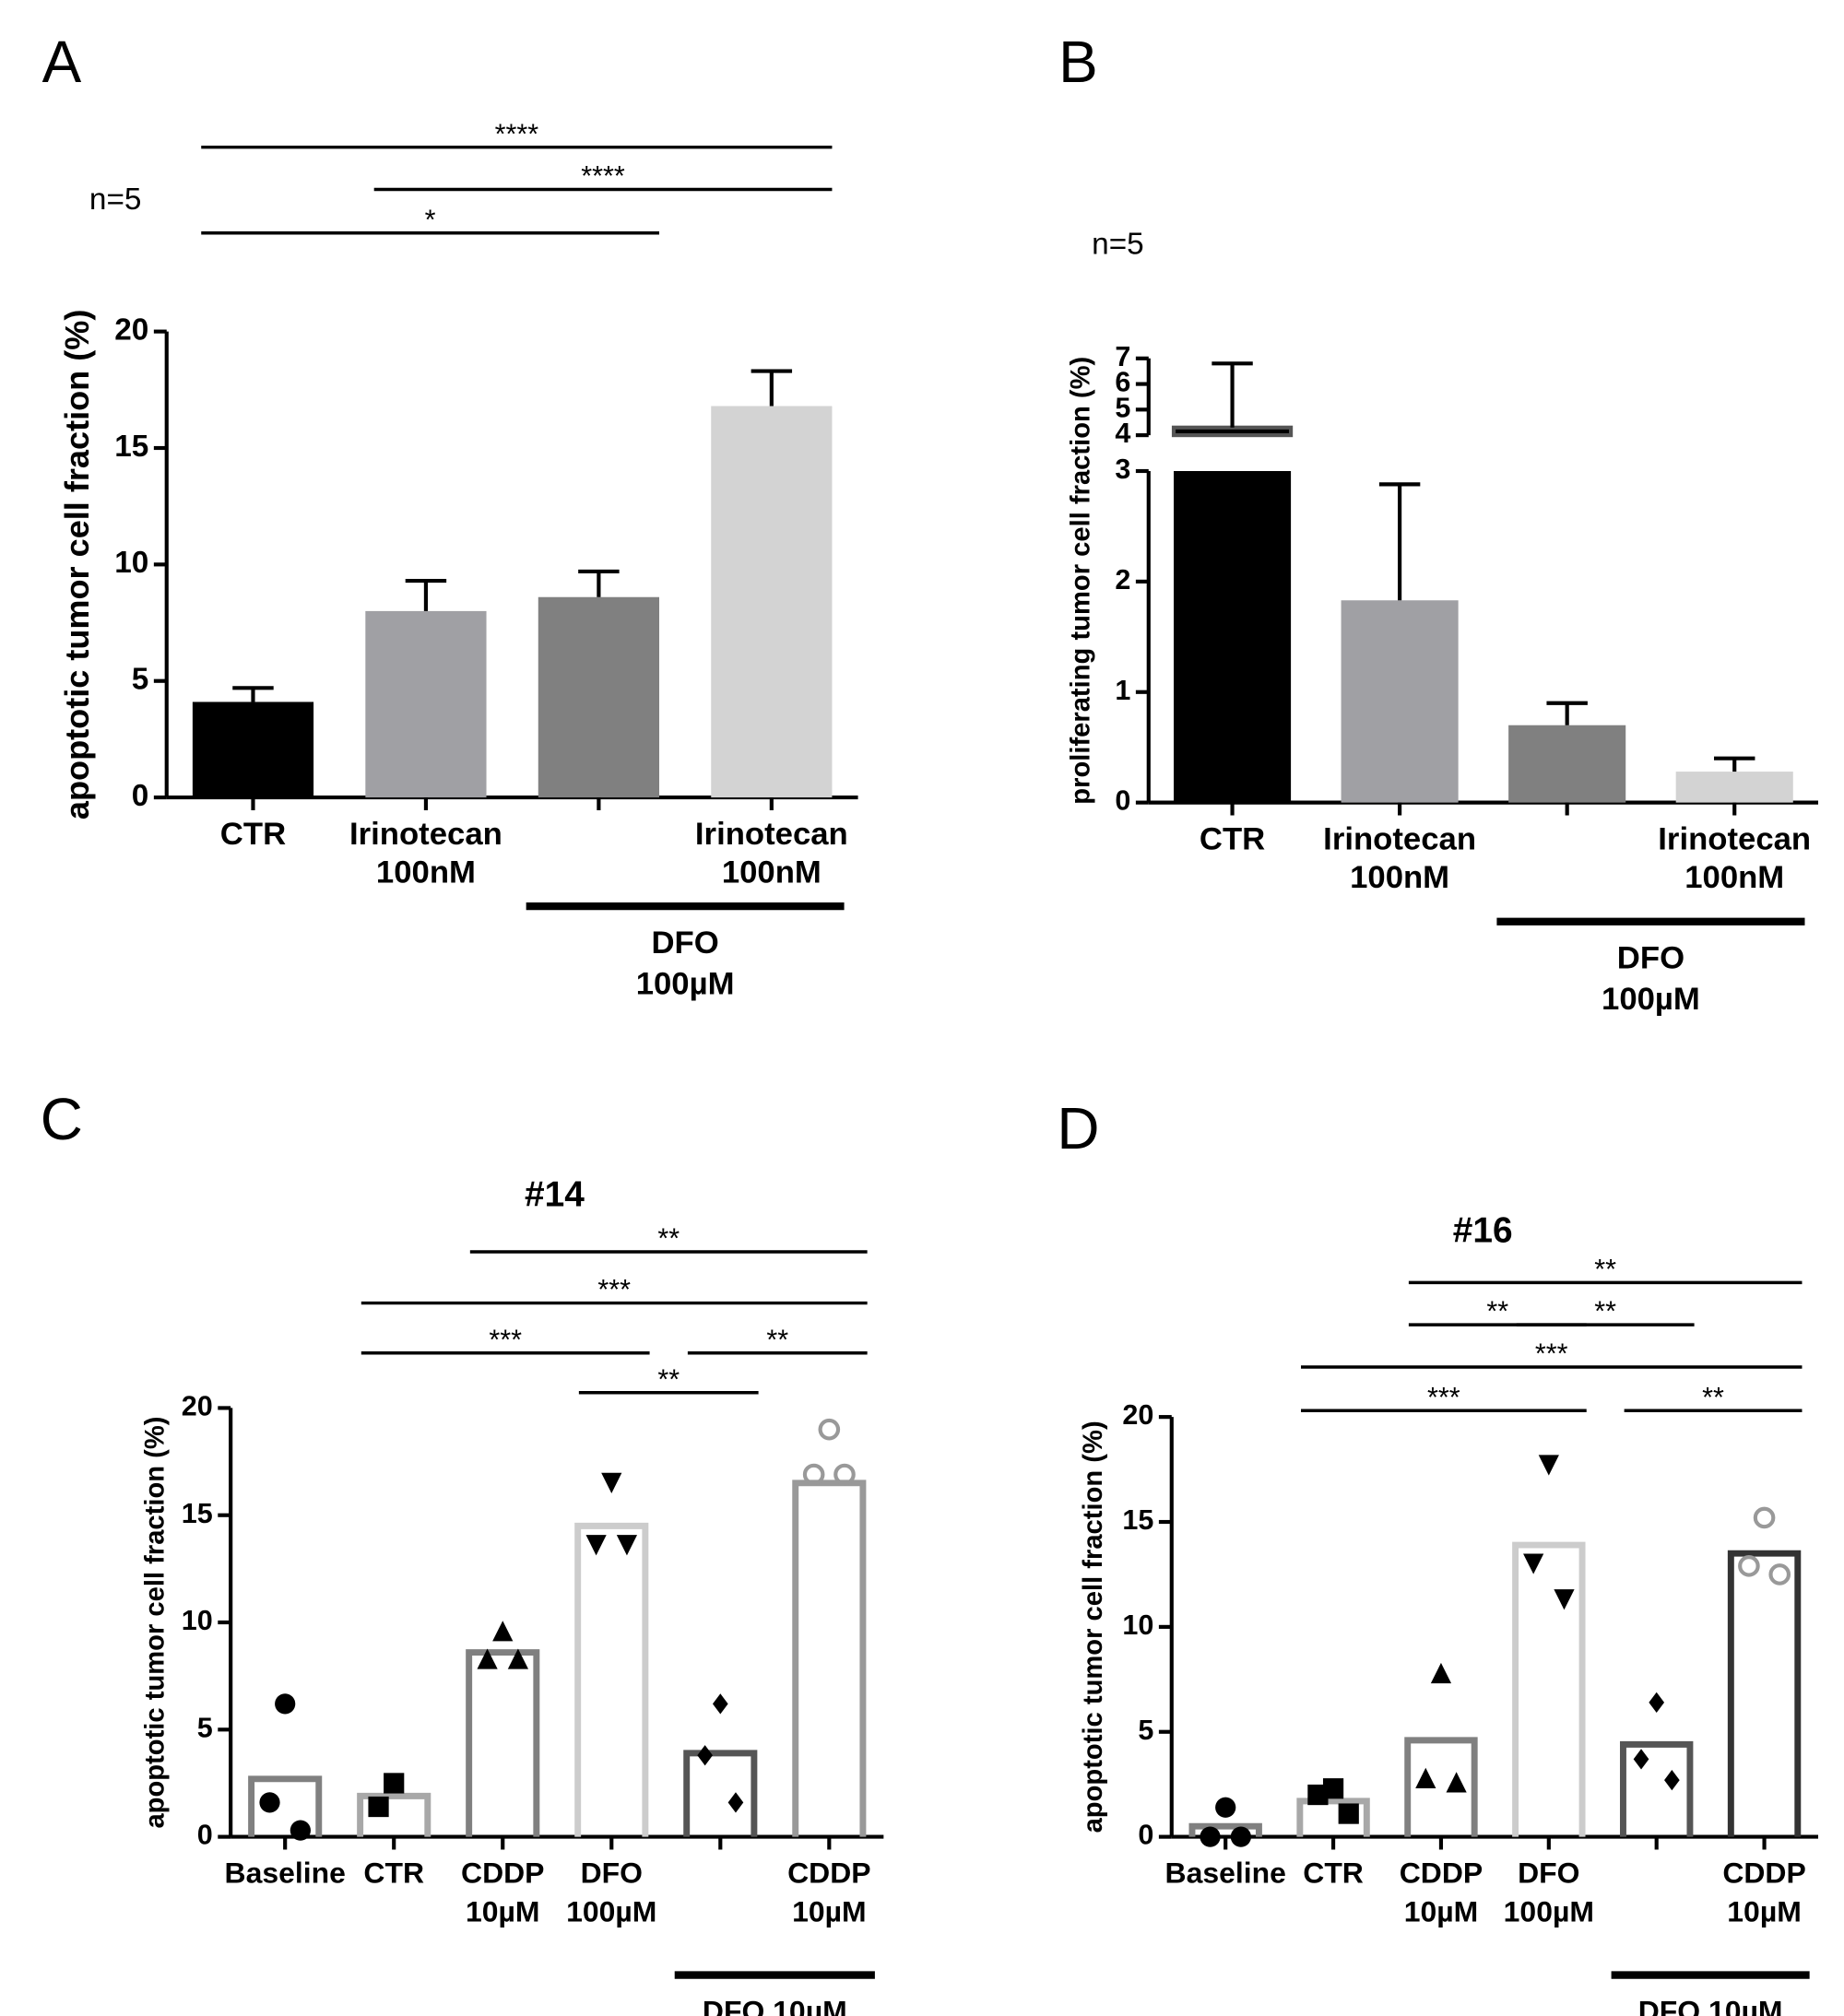  Describe the element at coordinates (1651, 999) in the screenshot. I see `group-label: 100µM` at that location.